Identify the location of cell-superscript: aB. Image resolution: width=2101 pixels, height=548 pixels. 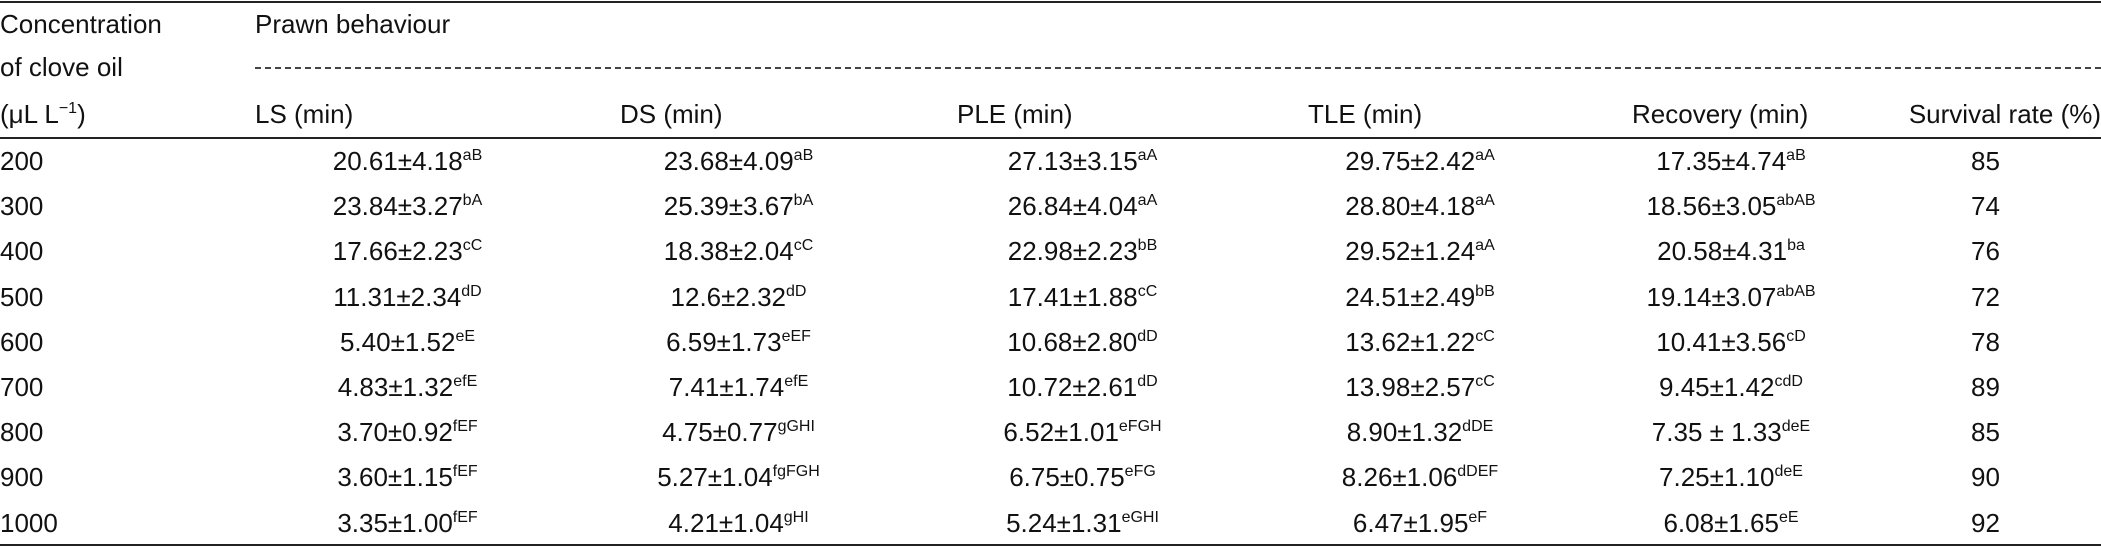
(1796, 155).